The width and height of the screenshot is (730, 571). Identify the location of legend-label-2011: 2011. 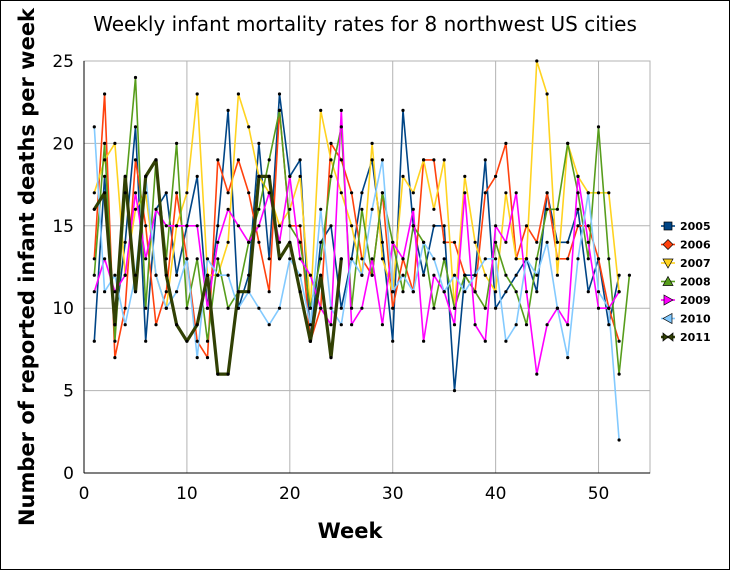
(695, 337).